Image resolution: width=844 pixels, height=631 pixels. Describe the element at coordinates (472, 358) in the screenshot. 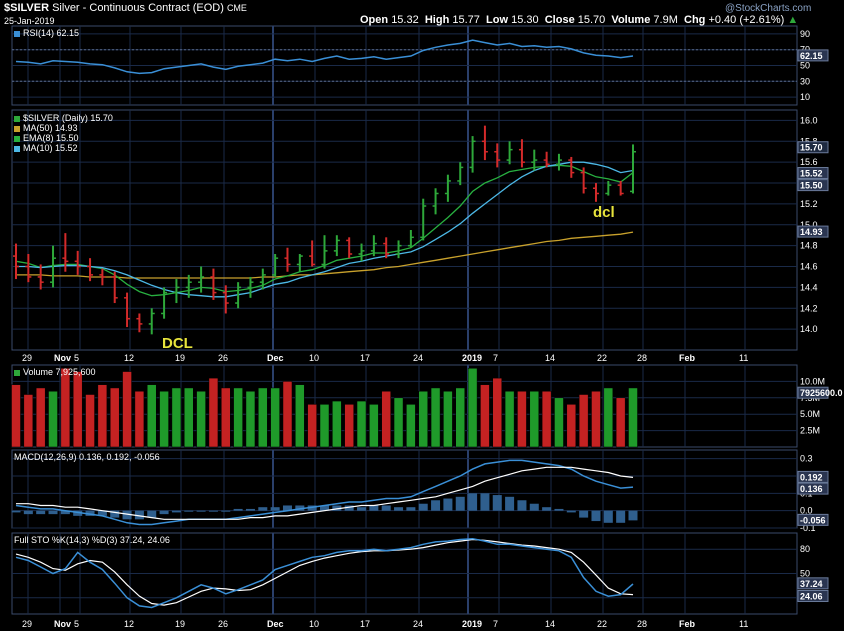

I see `x-tick-label: 2019` at that location.